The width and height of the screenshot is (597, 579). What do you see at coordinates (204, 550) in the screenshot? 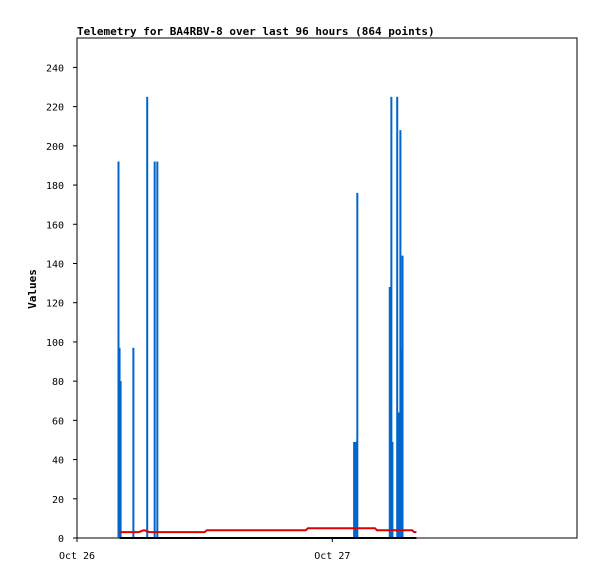
I see `x-axis: Oct 26 Oct 27` at bounding box center [204, 550].